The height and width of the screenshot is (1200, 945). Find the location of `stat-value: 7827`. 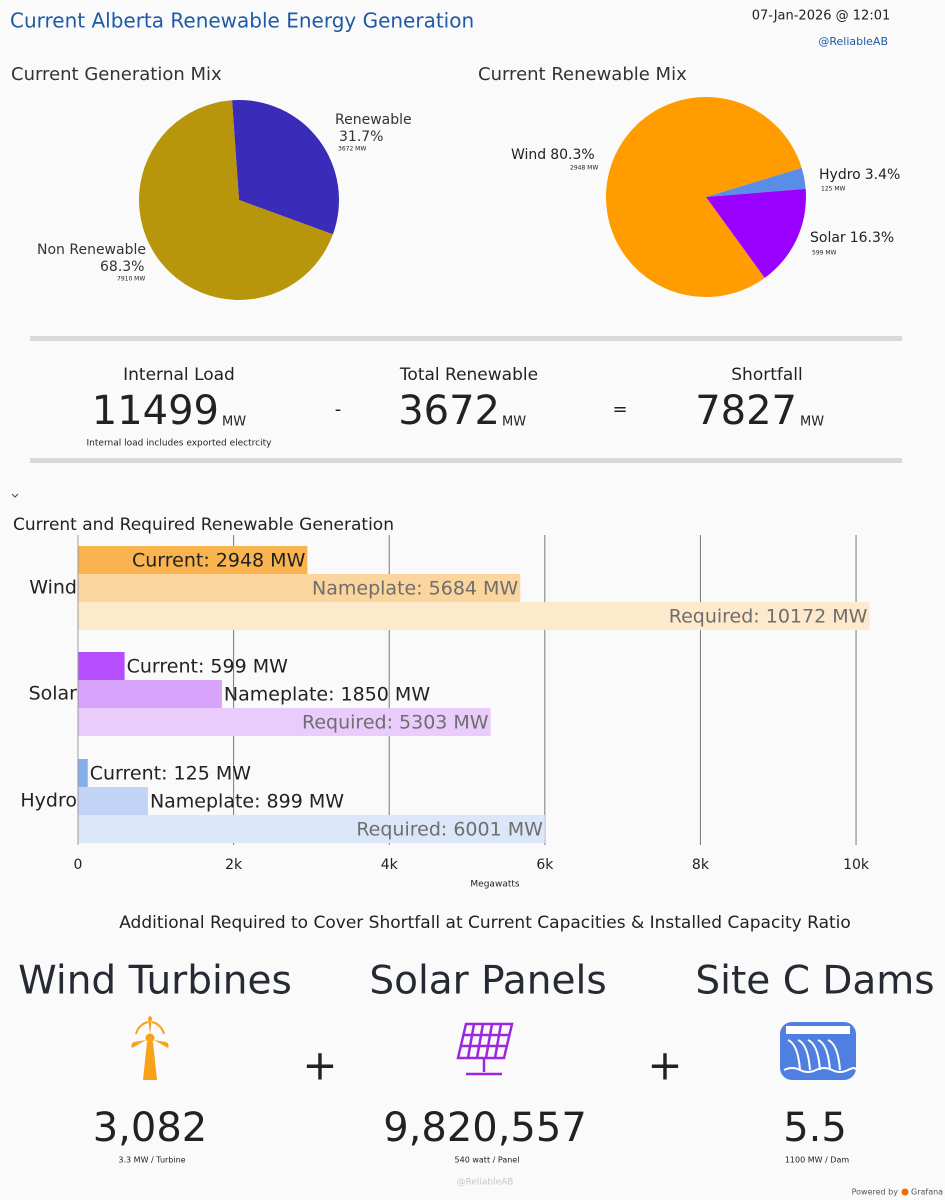

stat-value: 7827 is located at coordinates (746, 411).